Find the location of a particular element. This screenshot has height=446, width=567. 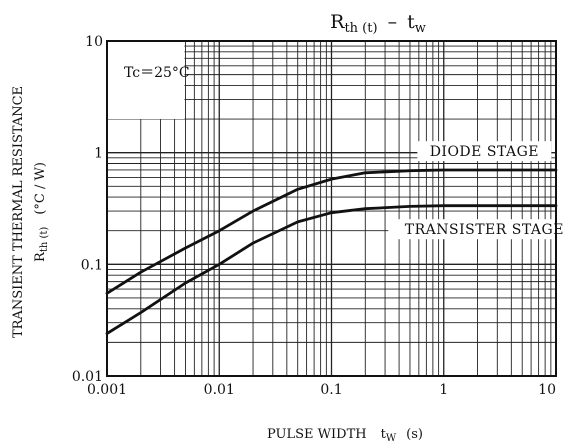

y-tick-label: 0.01 is located at coordinates (87, 377).